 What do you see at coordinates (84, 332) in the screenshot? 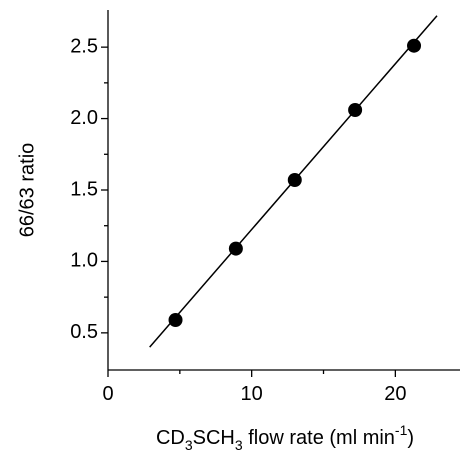
I see `y-tick-label: 0.5` at bounding box center [84, 332].